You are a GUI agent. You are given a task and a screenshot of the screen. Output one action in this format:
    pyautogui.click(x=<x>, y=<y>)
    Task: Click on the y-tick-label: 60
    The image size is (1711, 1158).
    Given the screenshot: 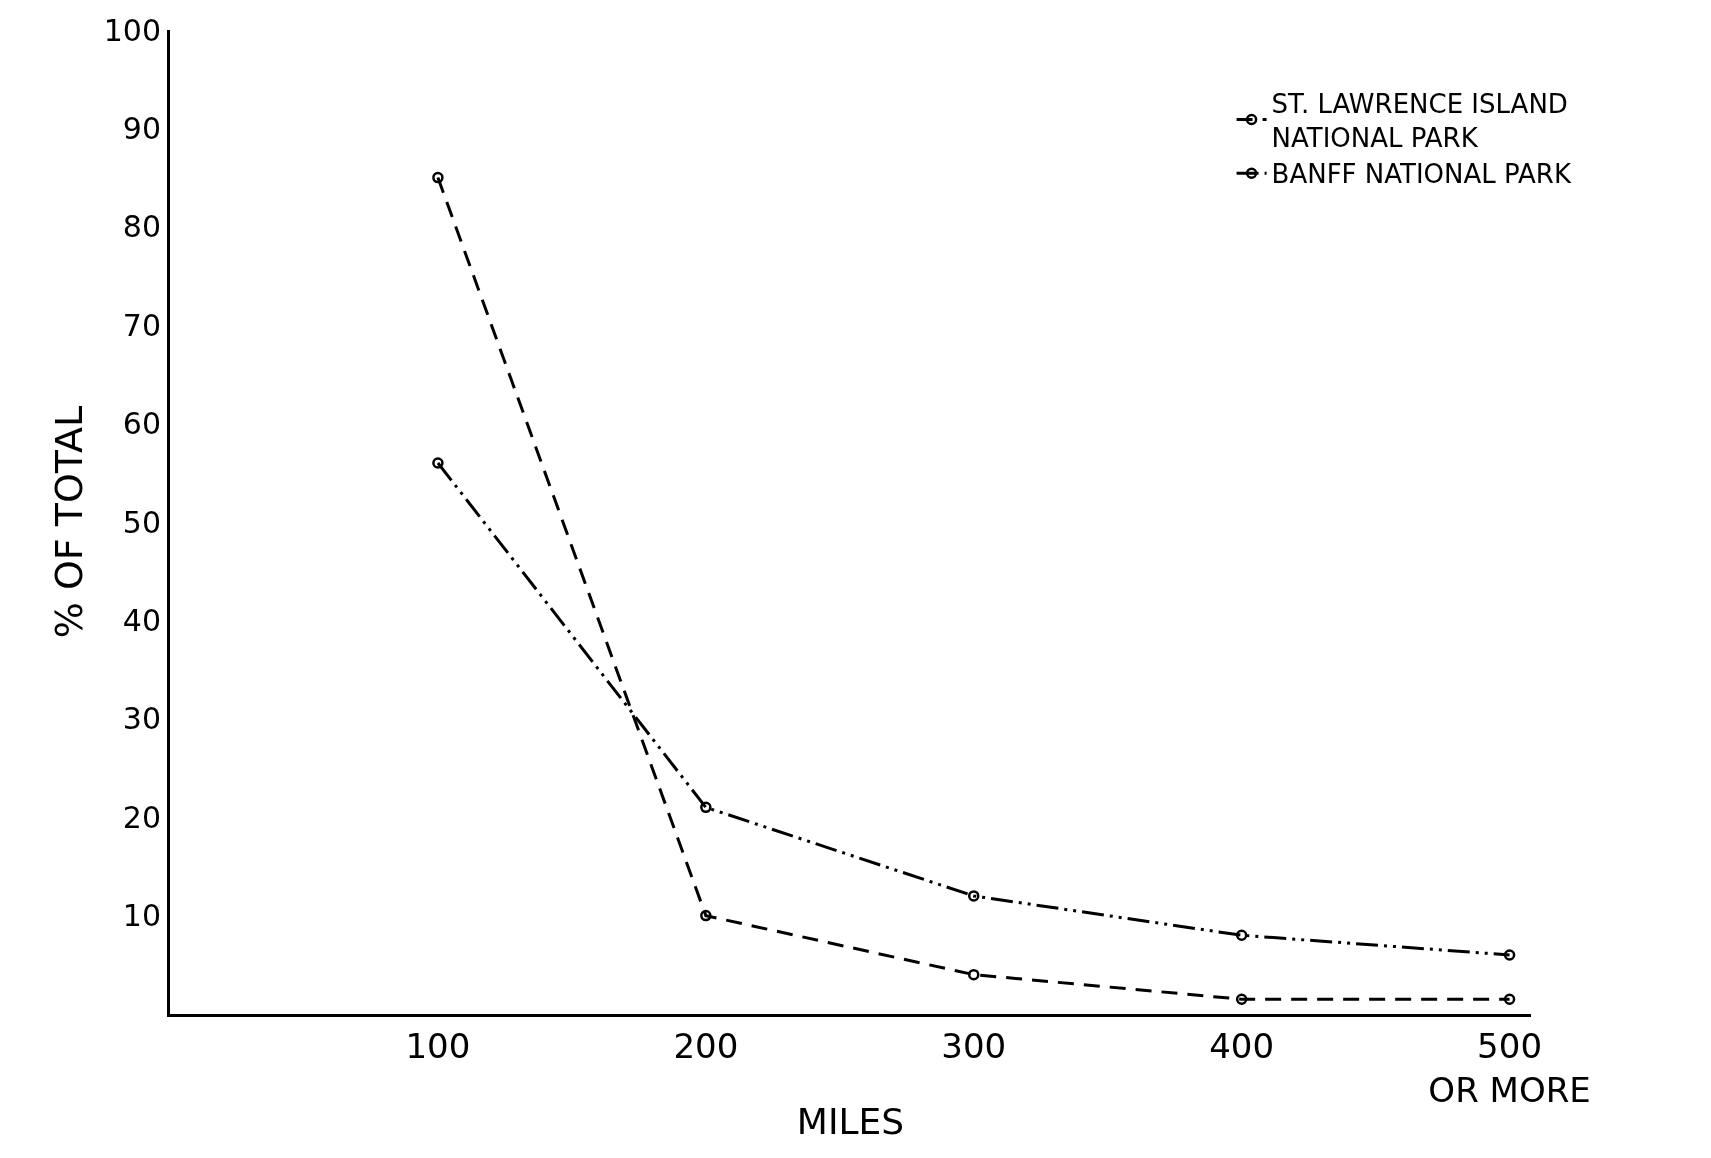 What is the action you would take?
    pyautogui.click(x=141, y=424)
    